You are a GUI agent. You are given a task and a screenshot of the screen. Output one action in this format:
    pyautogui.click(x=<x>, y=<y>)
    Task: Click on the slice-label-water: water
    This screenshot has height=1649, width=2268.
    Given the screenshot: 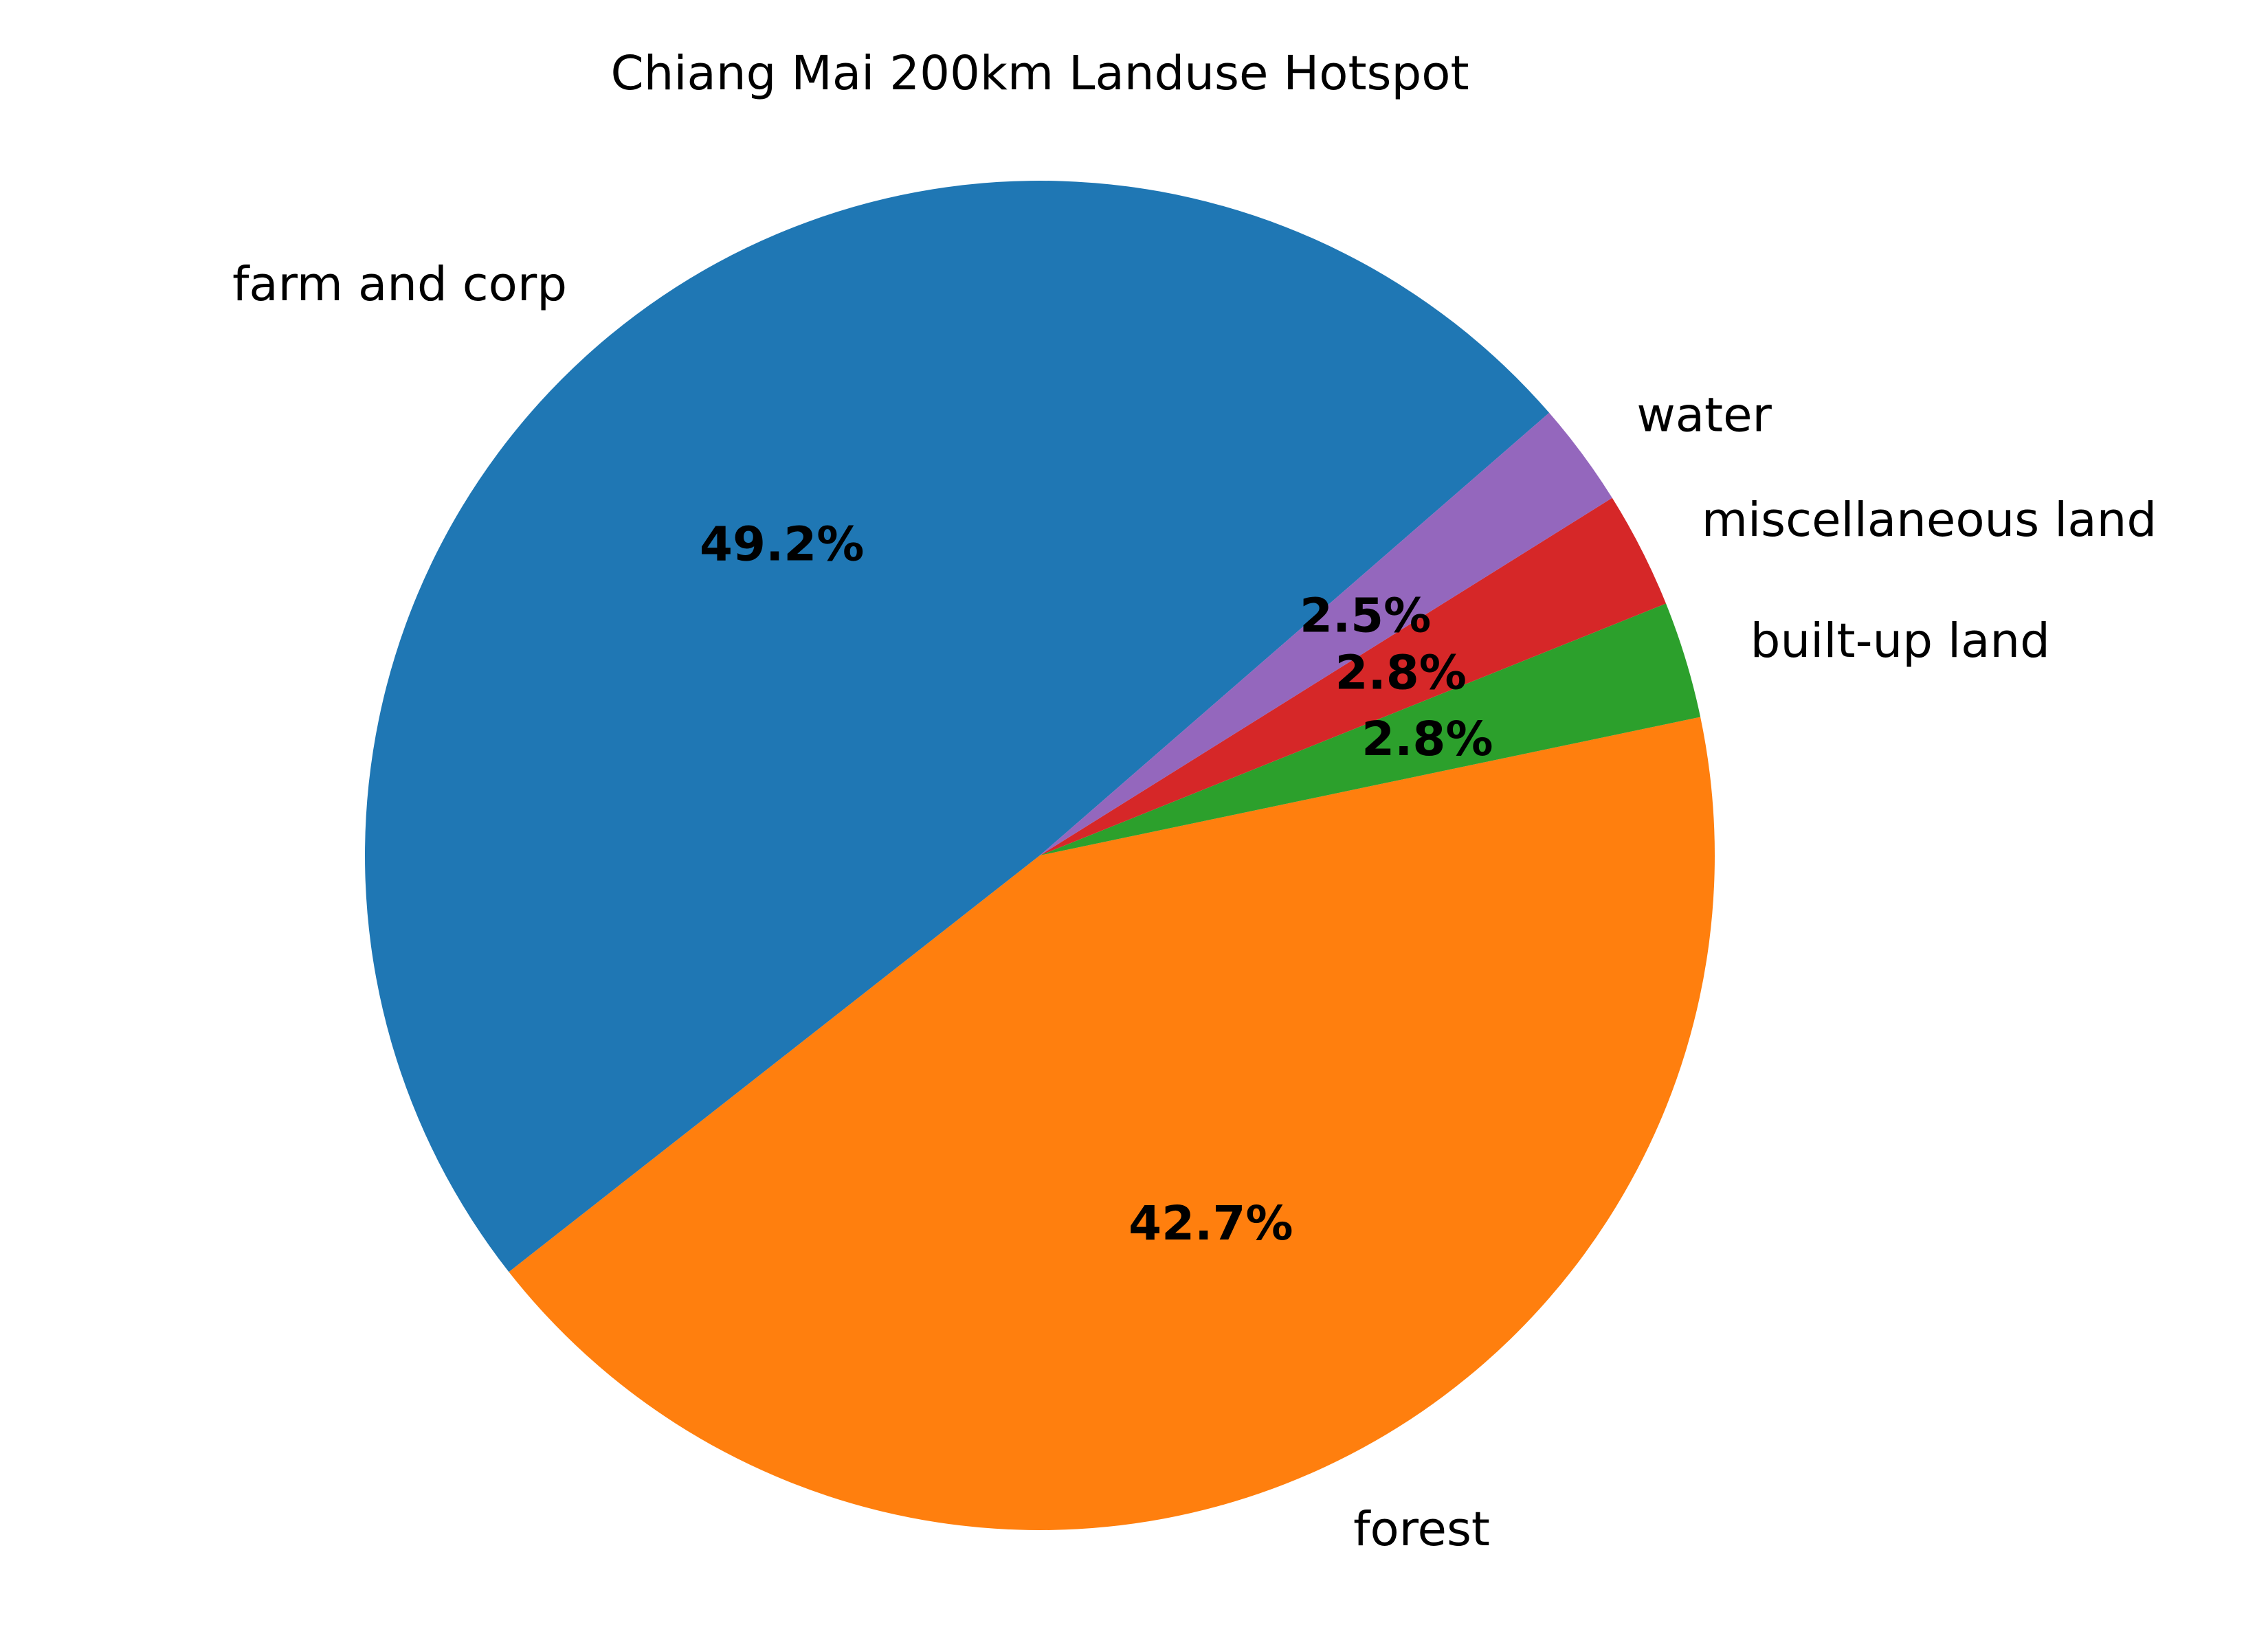 What is the action you would take?
    pyautogui.click(x=1704, y=415)
    